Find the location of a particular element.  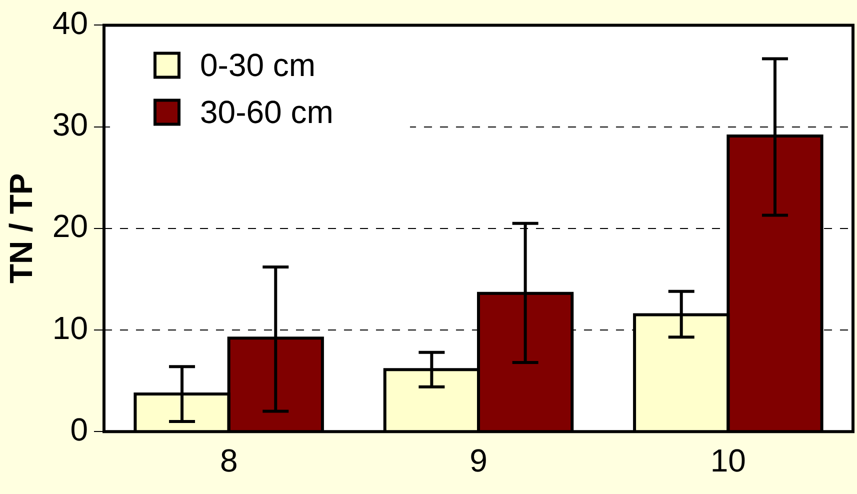

y-tick-label: 20 is located at coordinates (70, 226).